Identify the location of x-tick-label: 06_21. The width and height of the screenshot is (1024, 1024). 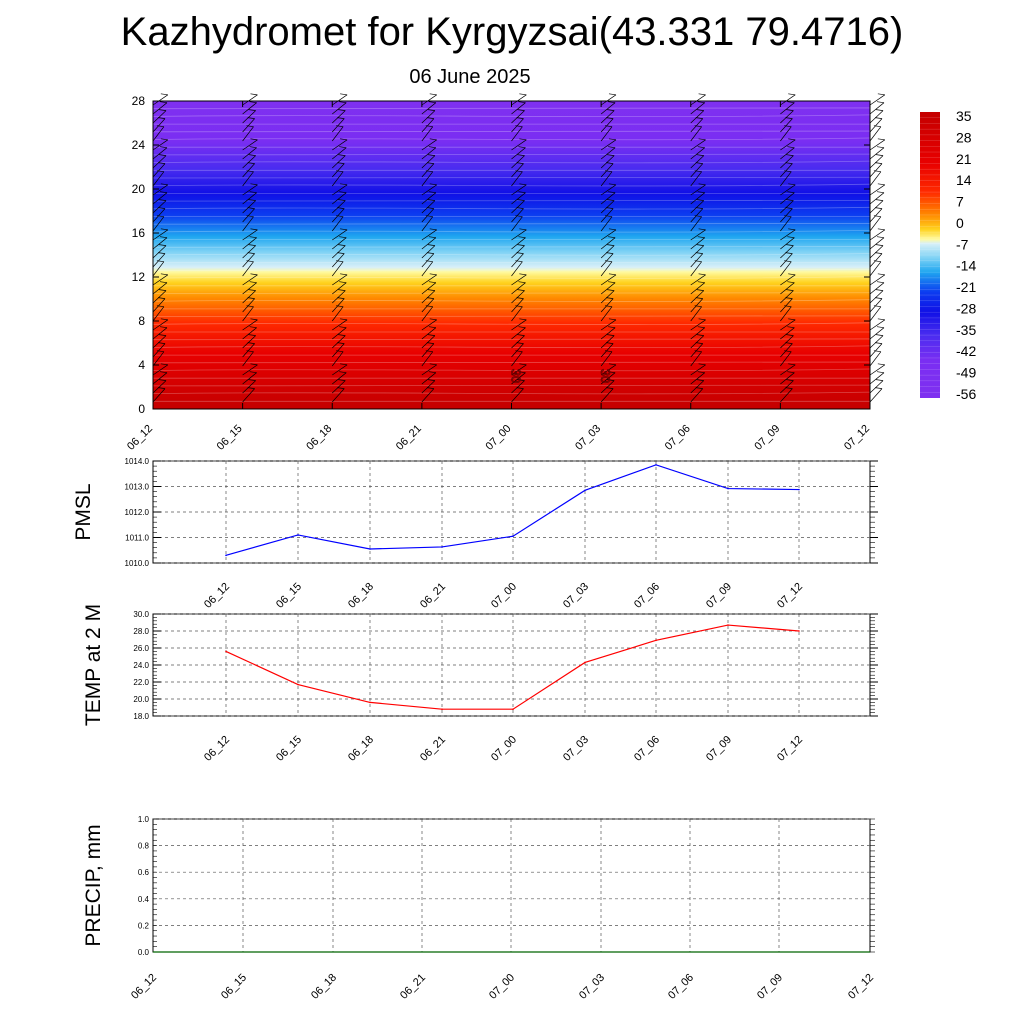
(433, 749).